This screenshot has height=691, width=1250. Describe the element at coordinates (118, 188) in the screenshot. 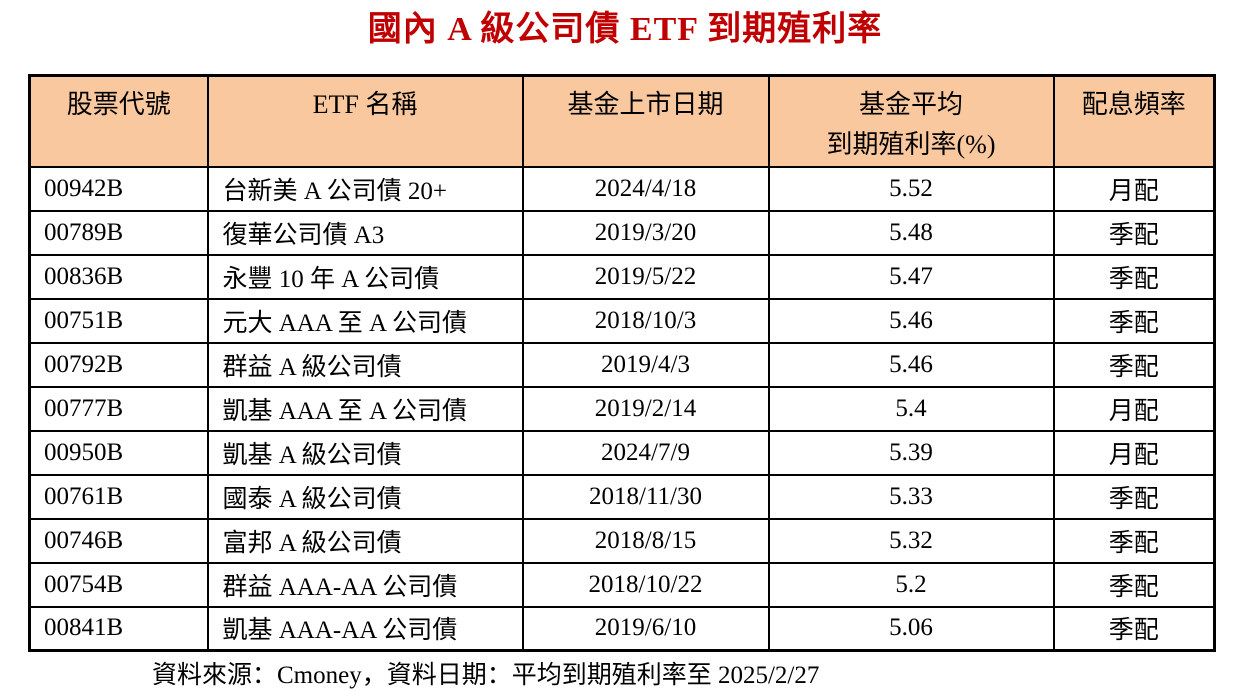

I see `cell-stock-code: 00942B` at that location.